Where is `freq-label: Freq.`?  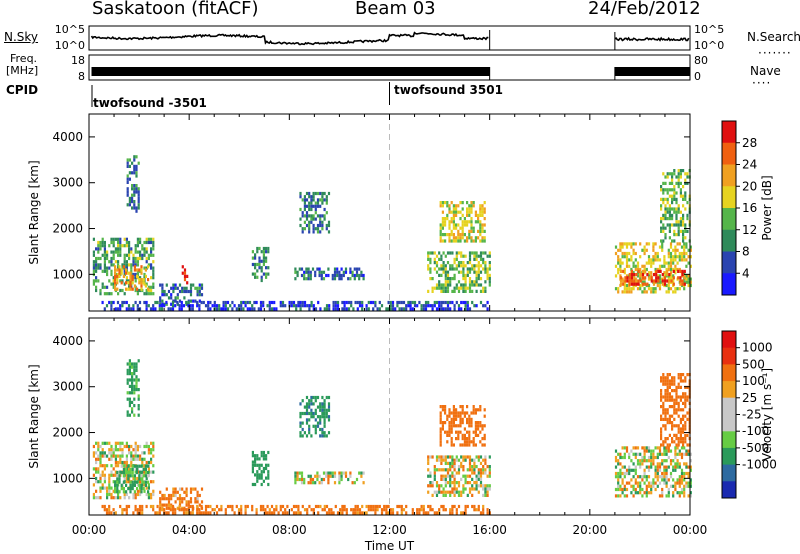
freq-label: Freq. is located at coordinates (24, 58).